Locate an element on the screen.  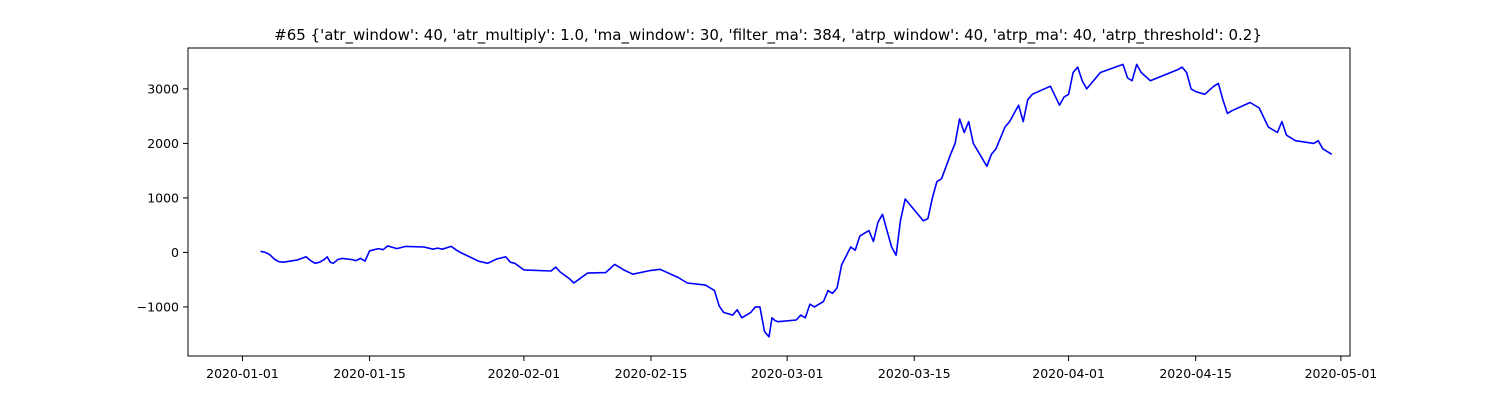
y-tick-label: 3000 is located at coordinates (163, 88).